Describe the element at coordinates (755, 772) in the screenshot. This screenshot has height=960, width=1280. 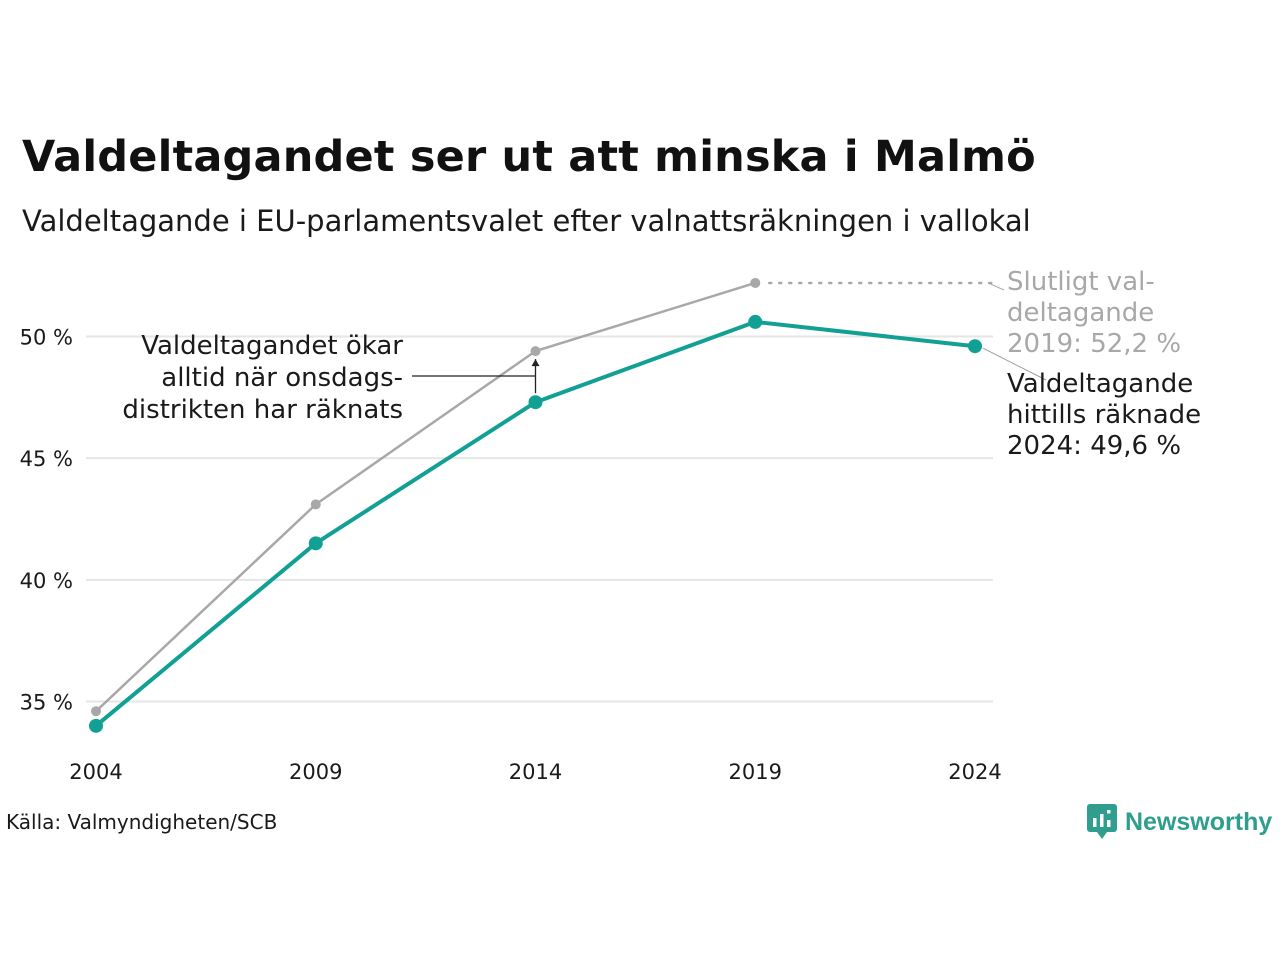
I see `x-tick-label: 2019` at that location.